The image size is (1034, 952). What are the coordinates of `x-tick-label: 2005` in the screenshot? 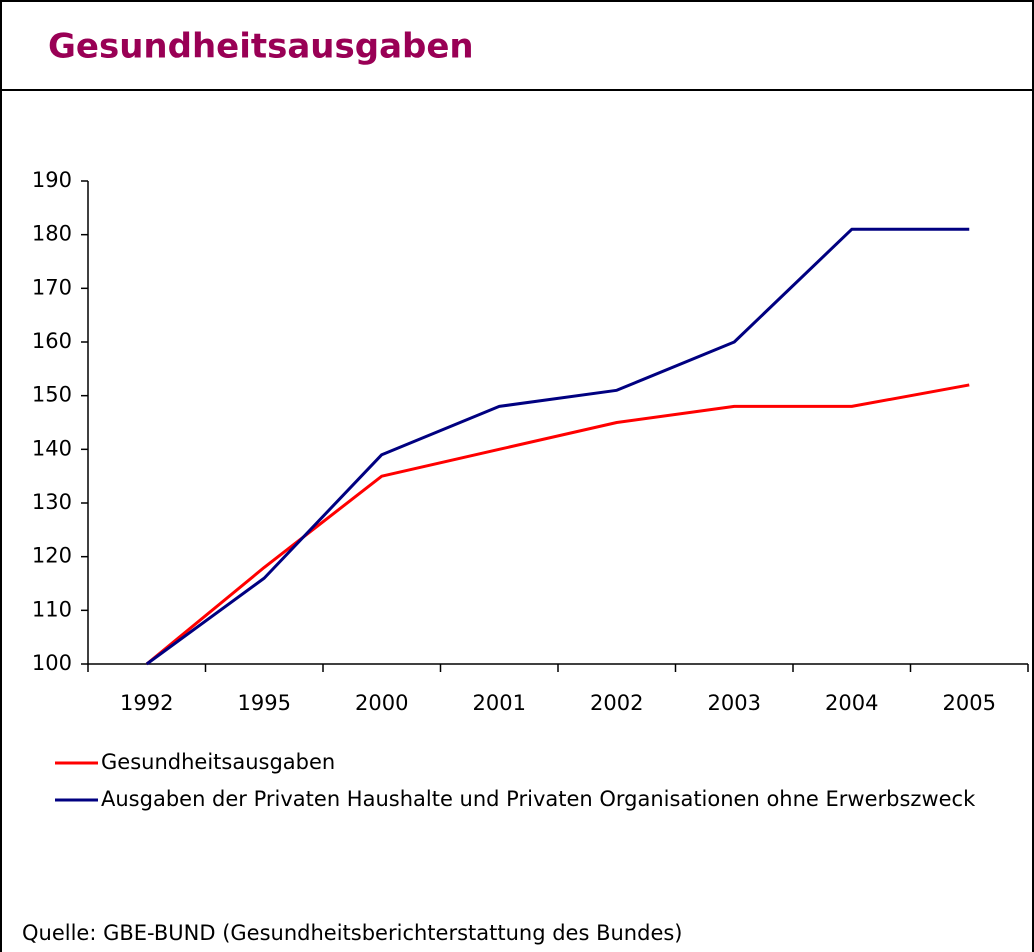 It's located at (969, 703).